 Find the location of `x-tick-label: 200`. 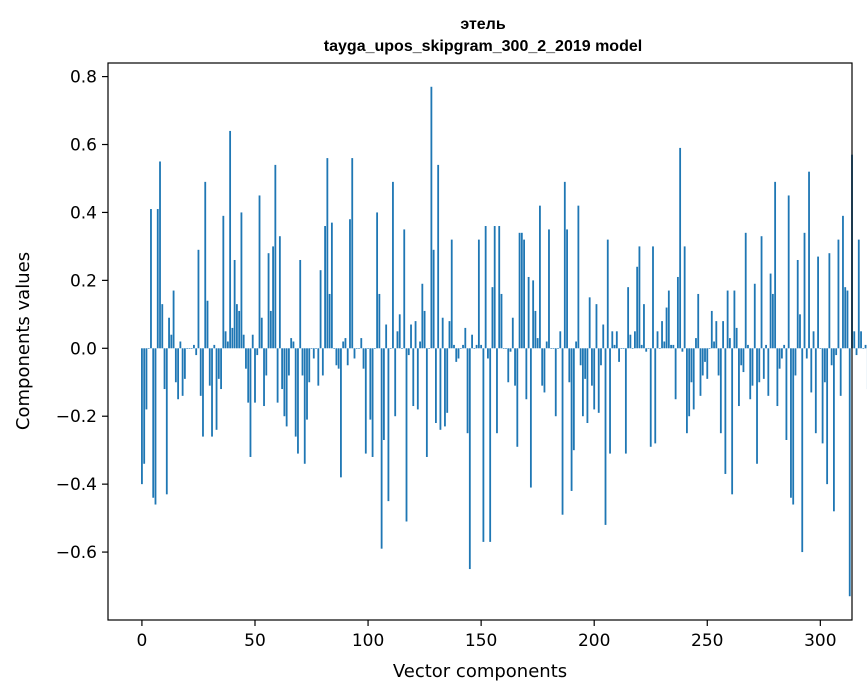

x-tick-label: 200 is located at coordinates (594, 641).